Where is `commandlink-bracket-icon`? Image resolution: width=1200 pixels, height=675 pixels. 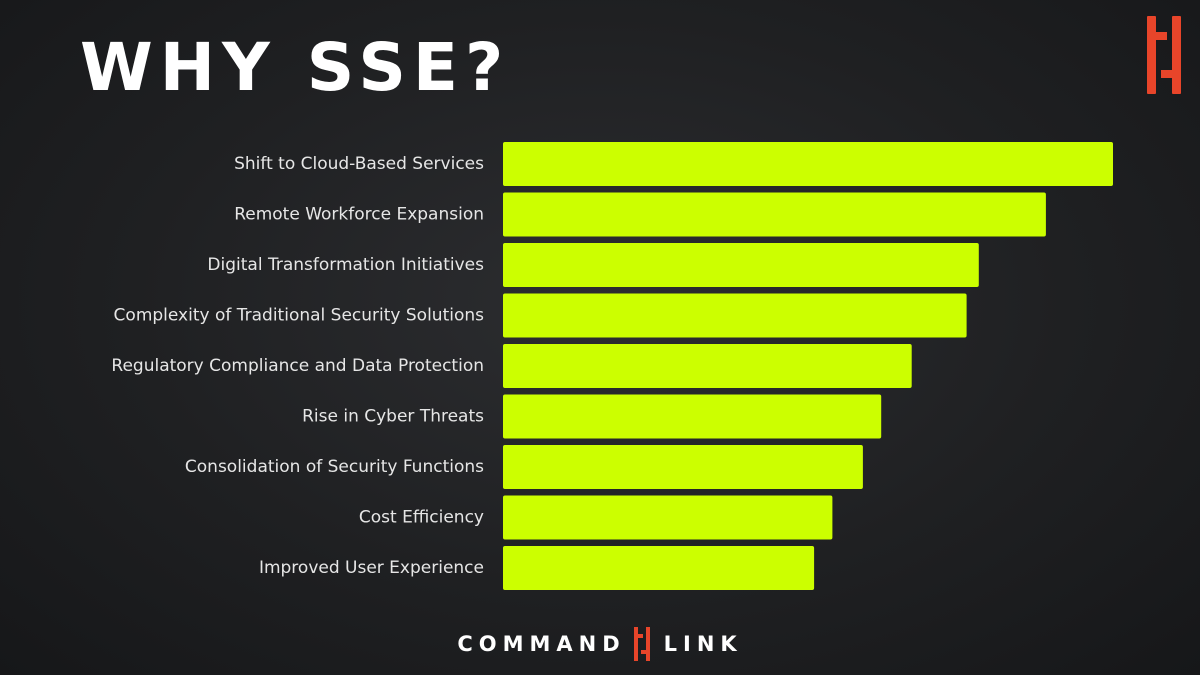 commandlink-bracket-icon is located at coordinates (641, 644).